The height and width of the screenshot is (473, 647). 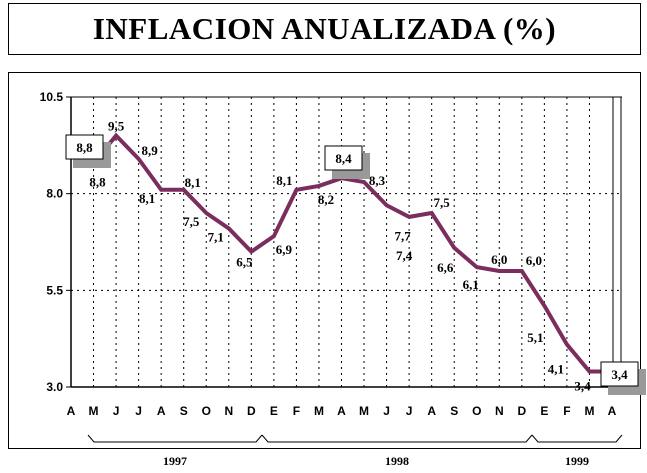 I want to click on callout-label: 8,4, so click(x=343, y=158).